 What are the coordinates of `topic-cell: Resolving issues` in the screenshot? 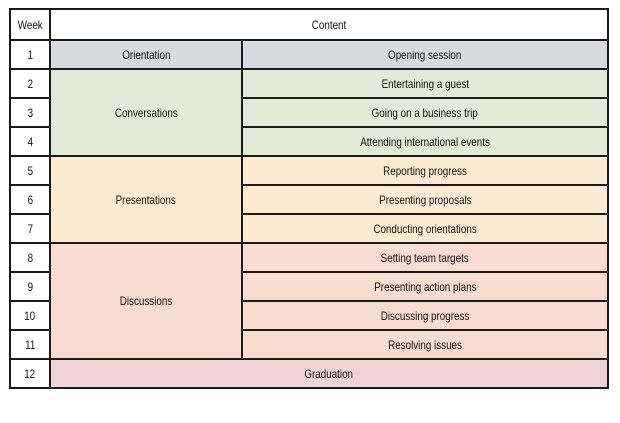 It's located at (425, 344).